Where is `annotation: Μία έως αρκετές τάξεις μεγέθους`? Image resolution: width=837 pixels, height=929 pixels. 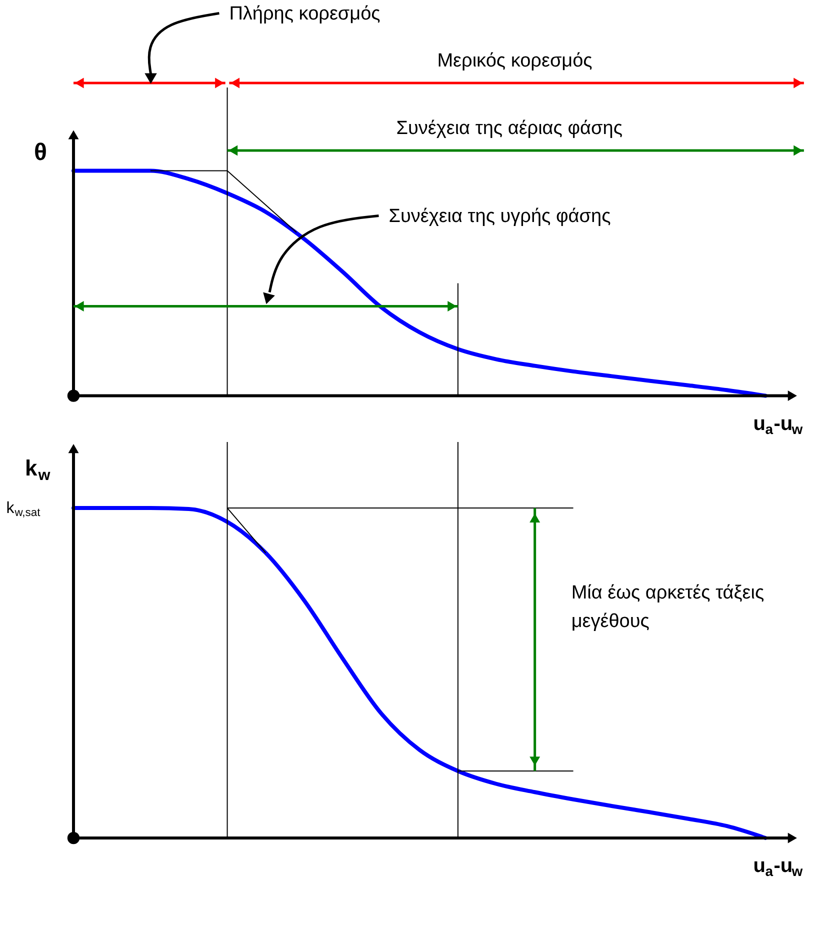
annotation: Μία έως αρκετές τάξεις μεγέθους is located at coordinates (667, 607).